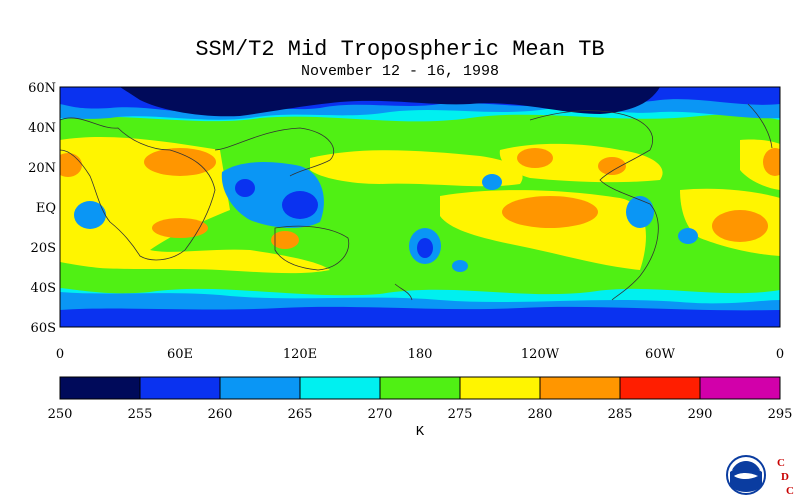  What do you see at coordinates (620, 414) in the screenshot?
I see `colorbar-tick-label: 285` at bounding box center [620, 414].